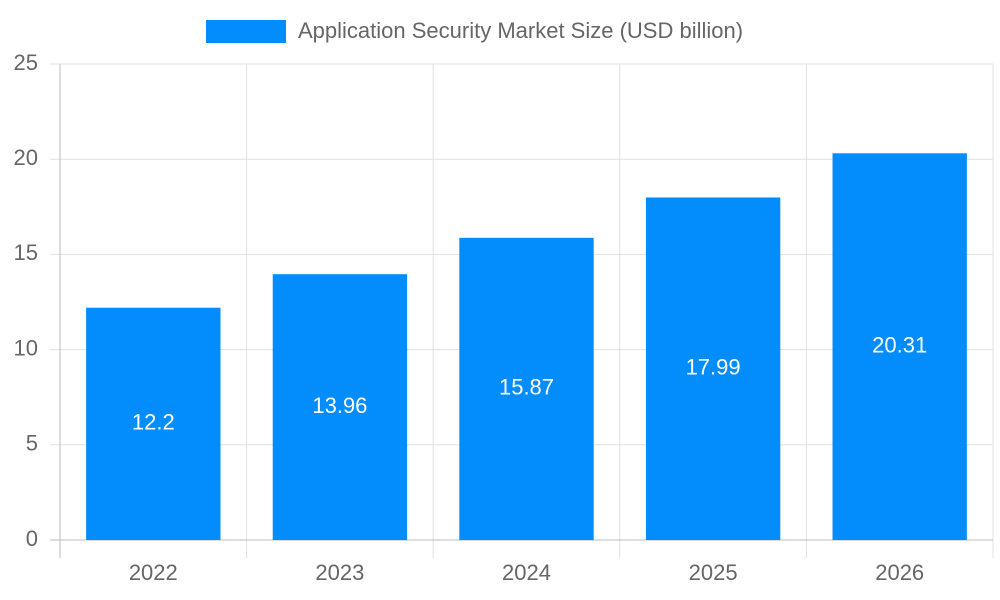  I want to click on x-tick-label: 2024, so click(526, 572).